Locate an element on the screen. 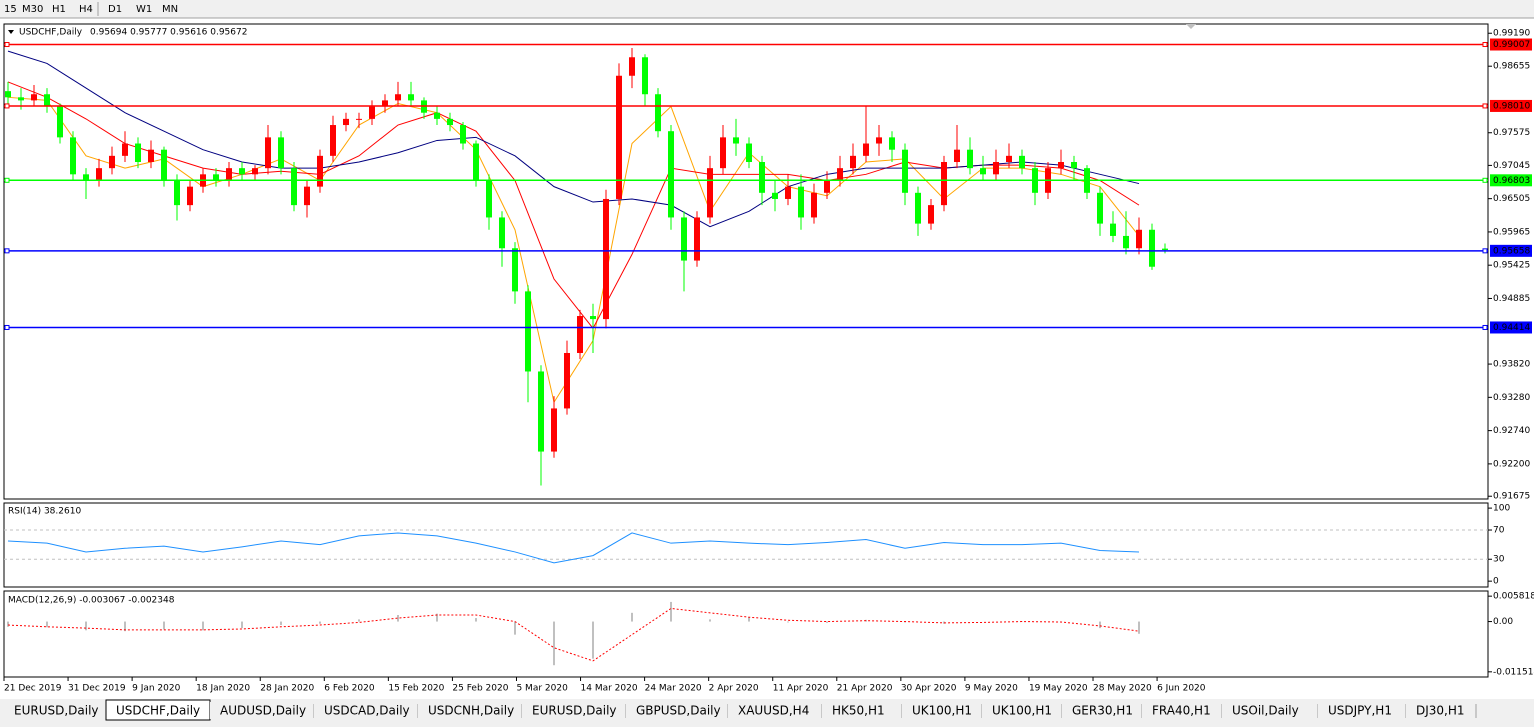  tab-label: GER30,H1 is located at coordinates (1102, 711).